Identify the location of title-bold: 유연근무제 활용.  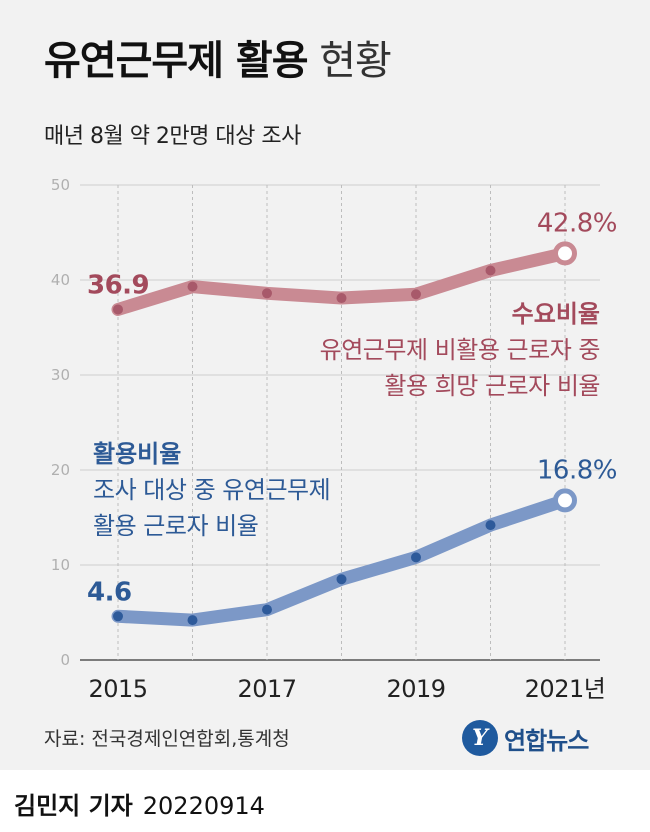
(176, 61).